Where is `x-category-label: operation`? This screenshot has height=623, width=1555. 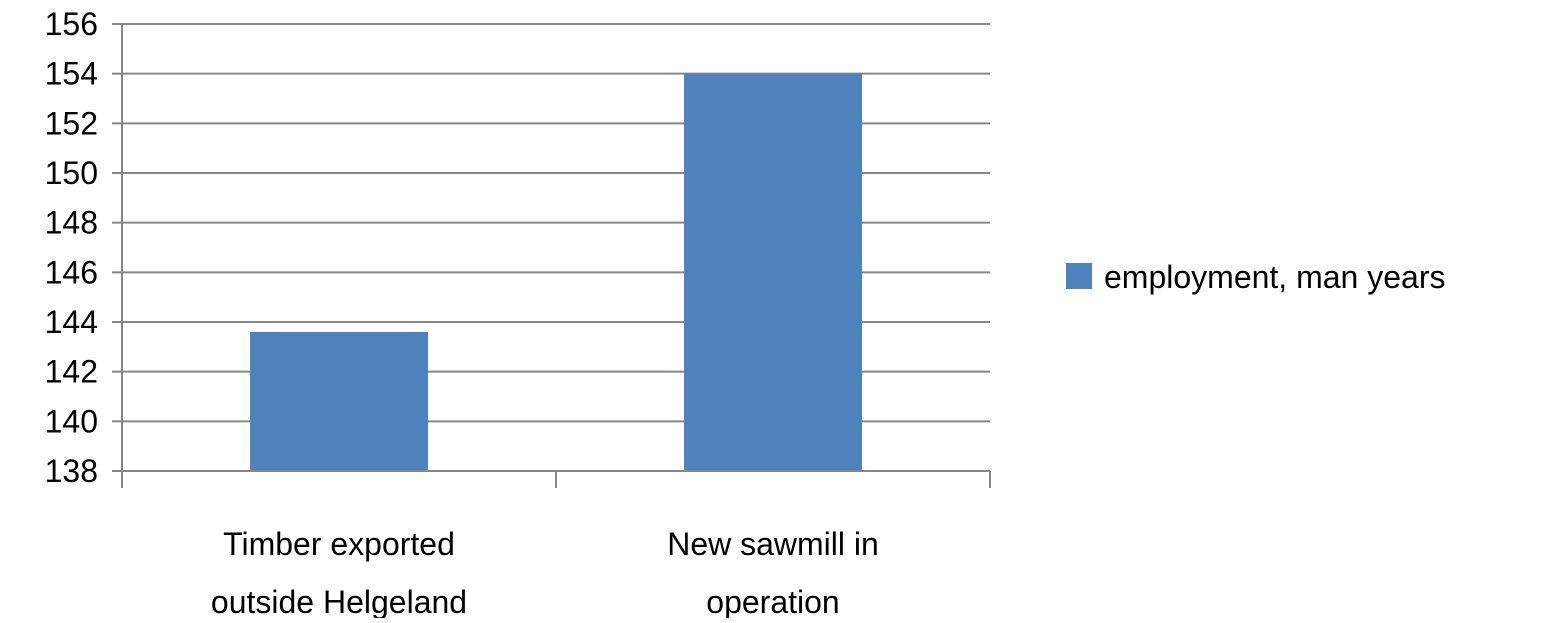 x-category-label: operation is located at coordinates (772, 601).